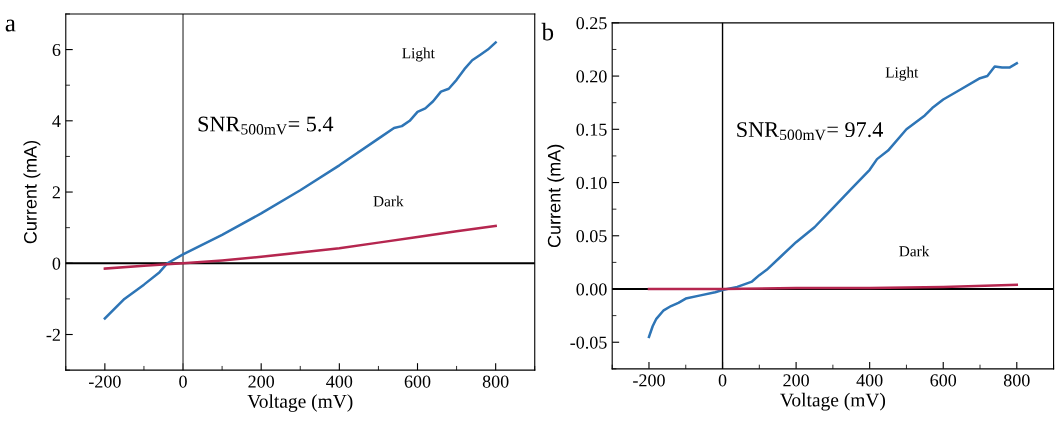  What do you see at coordinates (10, 25) in the screenshot?
I see `chart-title: a` at bounding box center [10, 25].